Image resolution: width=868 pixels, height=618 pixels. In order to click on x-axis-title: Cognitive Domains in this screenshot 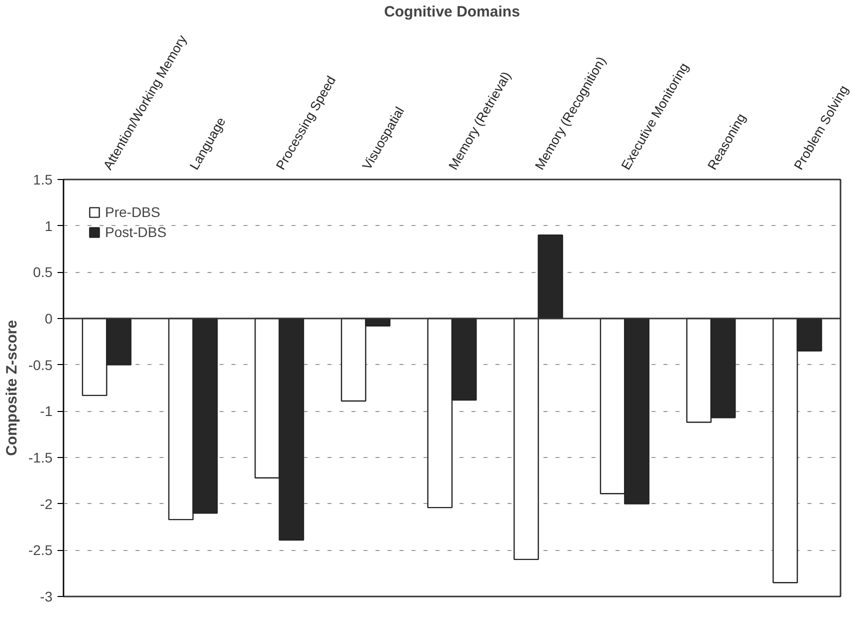, I will do `click(452, 12)`.